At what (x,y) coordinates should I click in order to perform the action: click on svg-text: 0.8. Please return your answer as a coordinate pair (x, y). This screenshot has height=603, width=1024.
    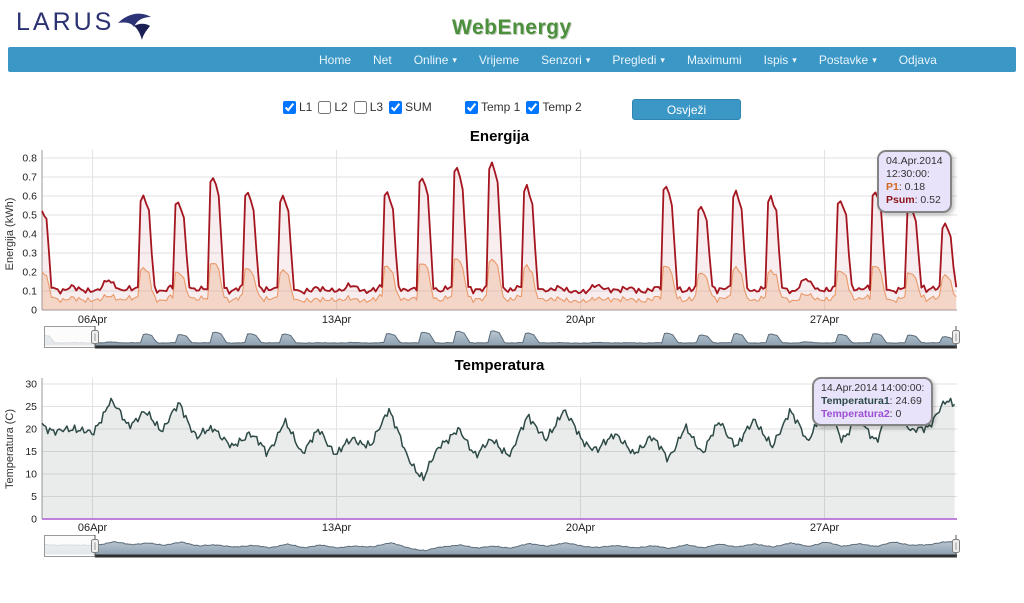
    Looking at the image, I should click on (29, 159).